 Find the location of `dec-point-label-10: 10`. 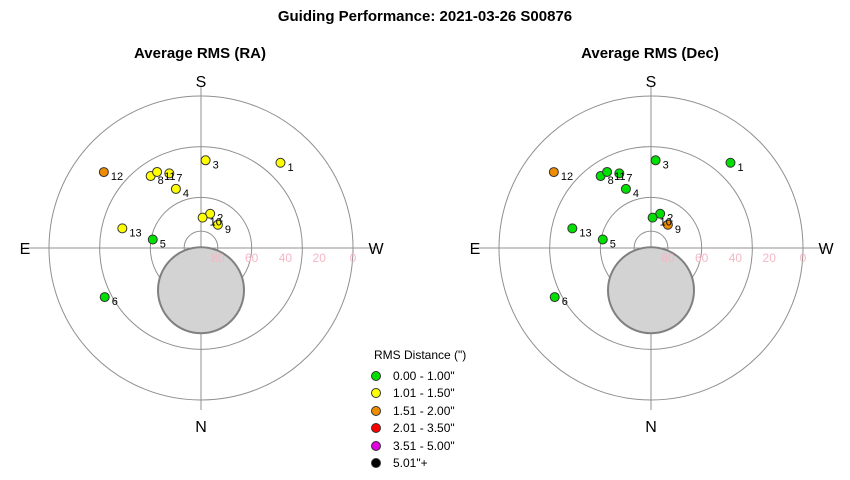

dec-point-label-10: 10 is located at coordinates (666, 223).